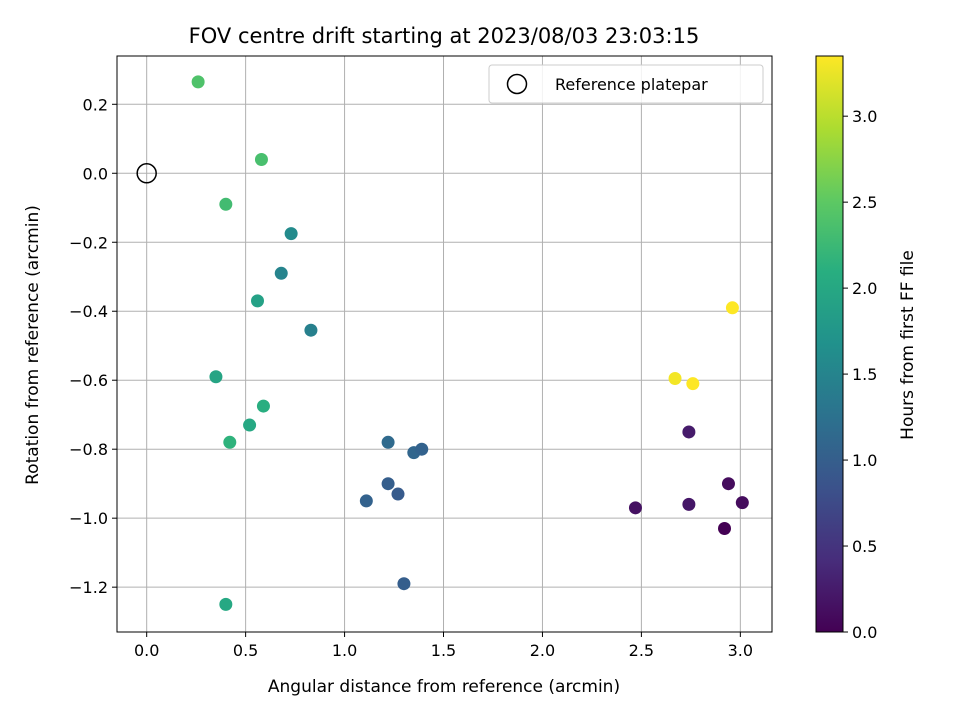  Describe the element at coordinates (864, 116) in the screenshot. I see `colorbar-tick-label: 3.0` at that location.